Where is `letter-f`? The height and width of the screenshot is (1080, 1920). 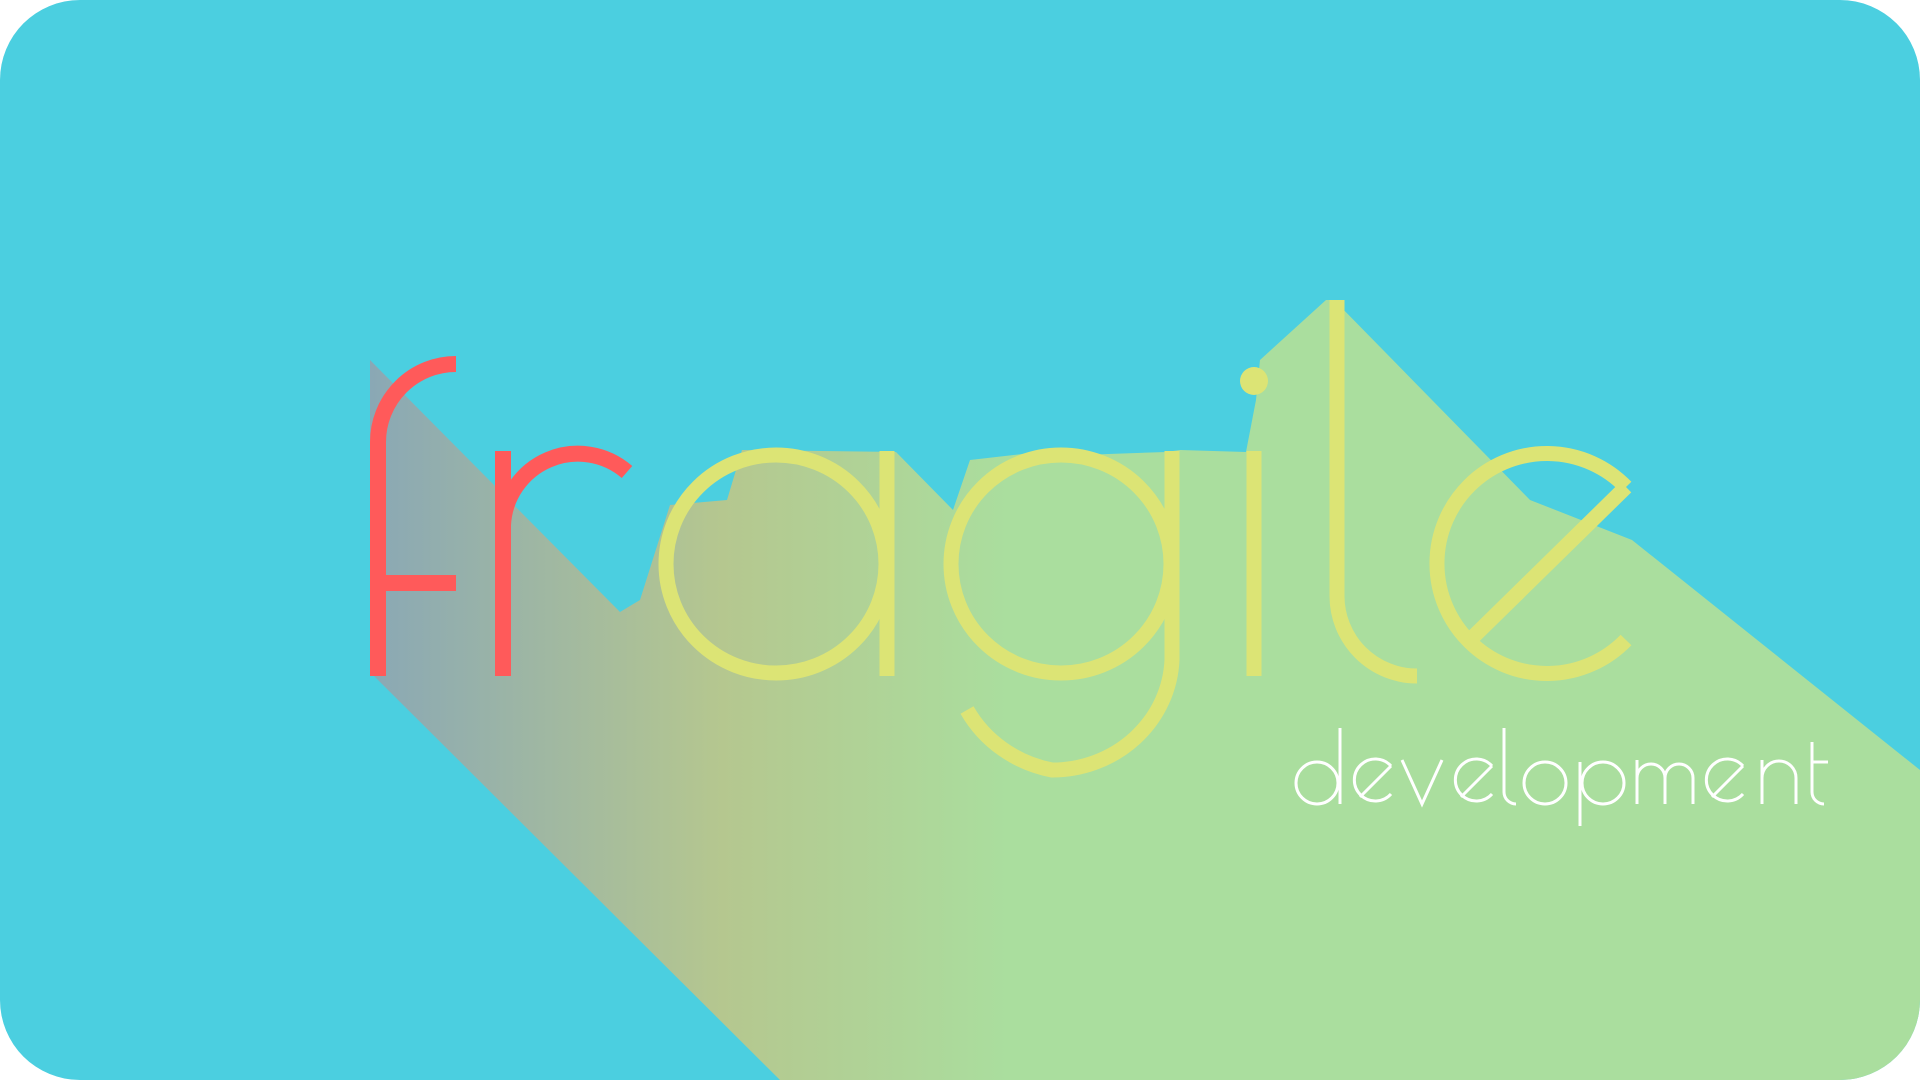 letter-f is located at coordinates (413, 516).